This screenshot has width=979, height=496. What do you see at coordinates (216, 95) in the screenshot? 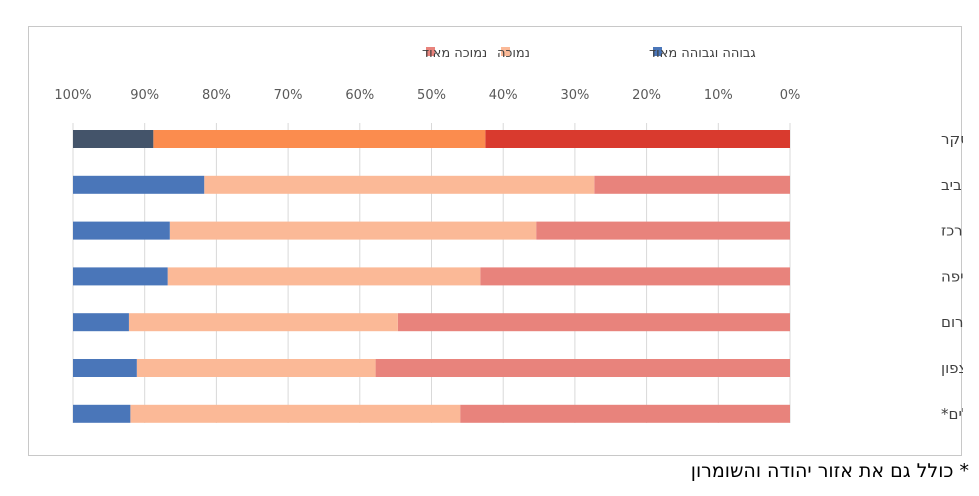
I see `x-tick-label: 80%` at bounding box center [216, 95].